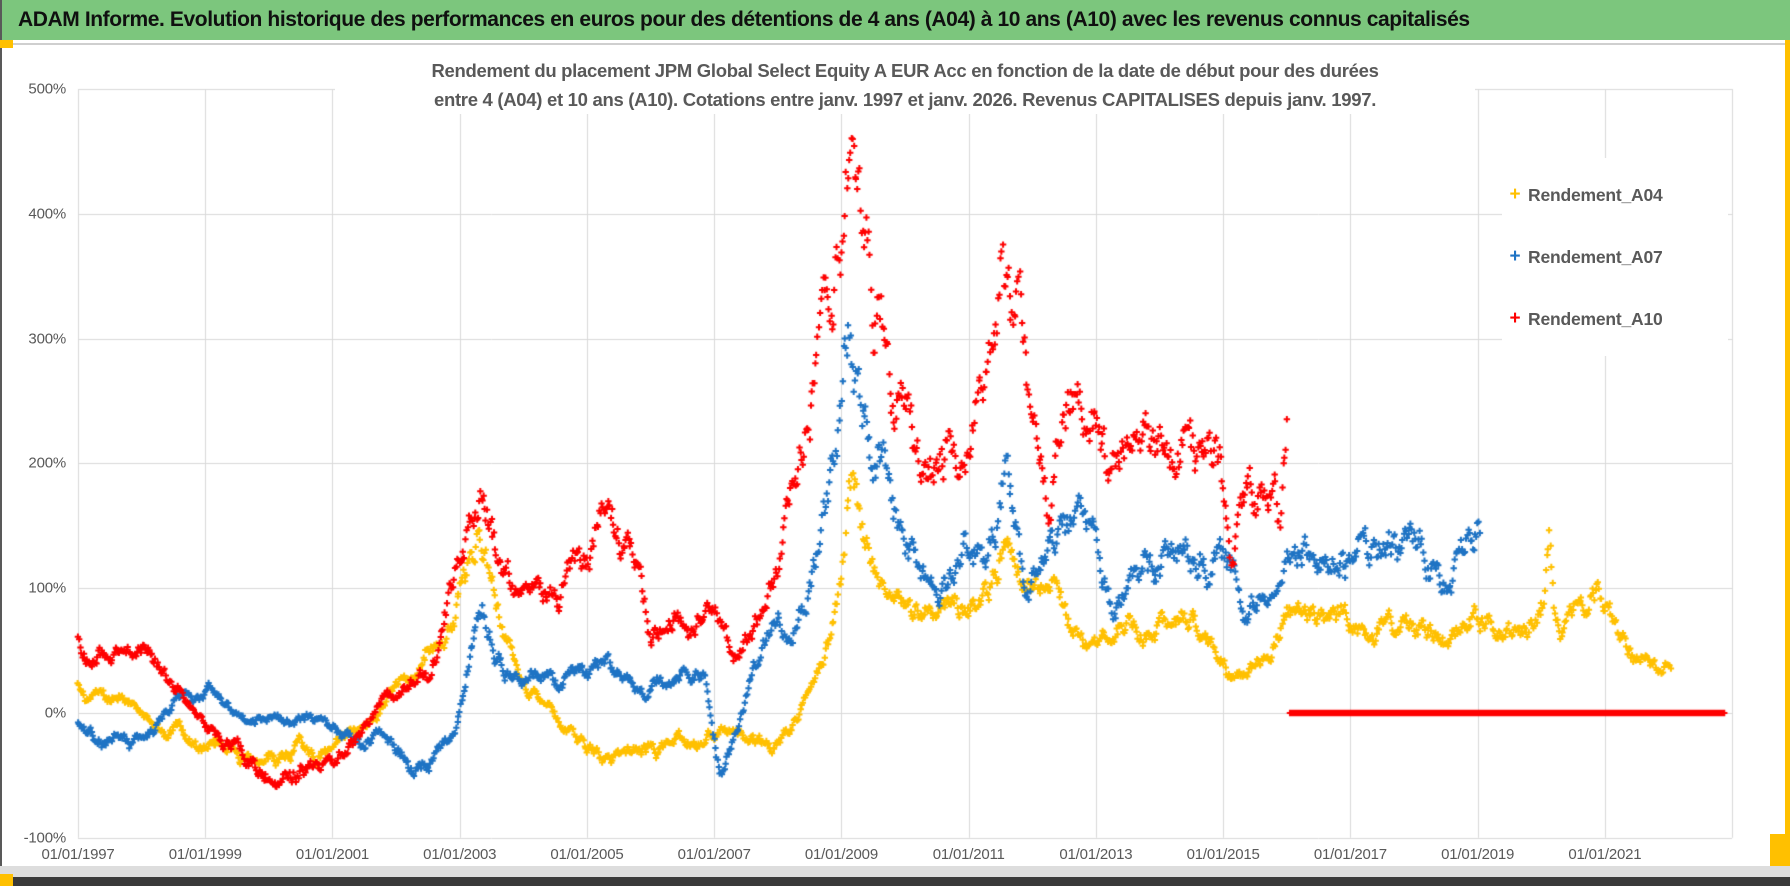 The width and height of the screenshot is (1790, 886). What do you see at coordinates (587, 854) in the screenshot?
I see `x-axis-tick-label: 01/01/2005` at bounding box center [587, 854].